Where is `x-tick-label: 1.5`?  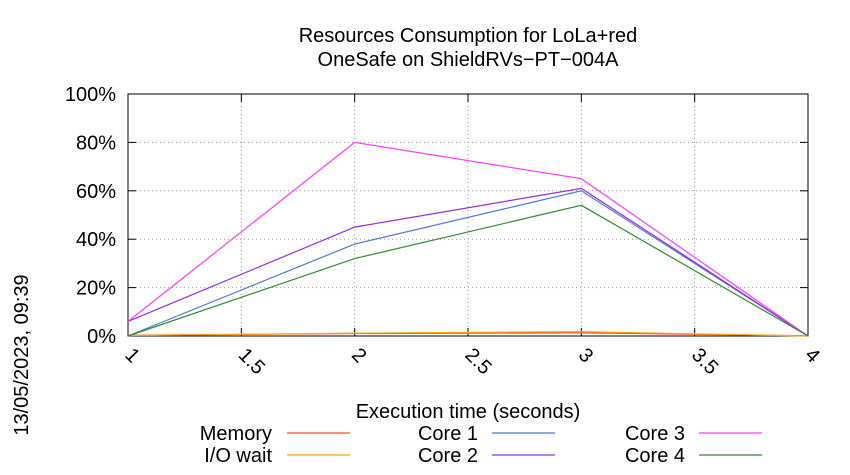
x-tick-label: 1.5 is located at coordinates (251, 361).